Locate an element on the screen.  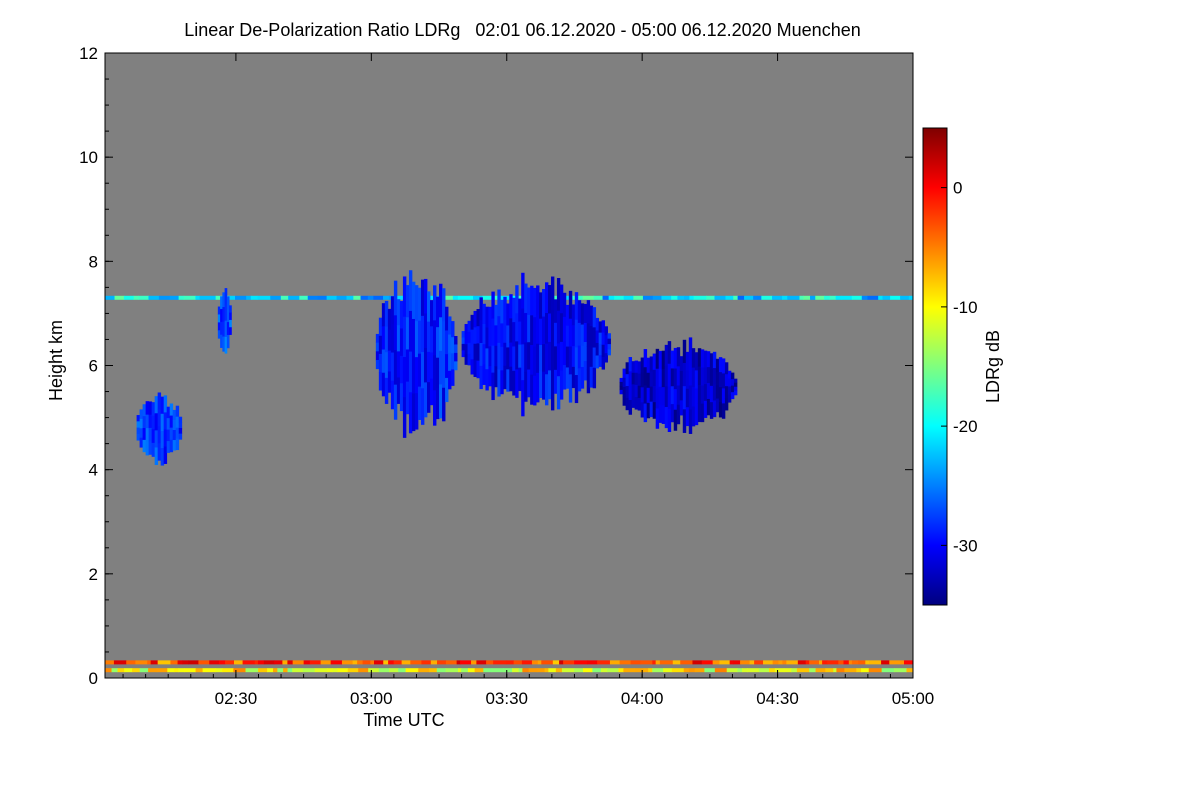
y-tick-label: 10 is located at coordinates (88, 157).